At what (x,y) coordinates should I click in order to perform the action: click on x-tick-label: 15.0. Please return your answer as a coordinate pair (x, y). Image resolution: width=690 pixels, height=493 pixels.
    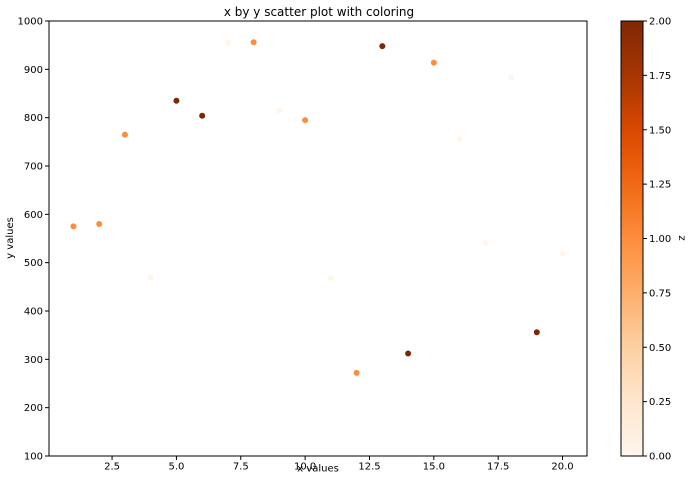
    Looking at the image, I should click on (434, 467).